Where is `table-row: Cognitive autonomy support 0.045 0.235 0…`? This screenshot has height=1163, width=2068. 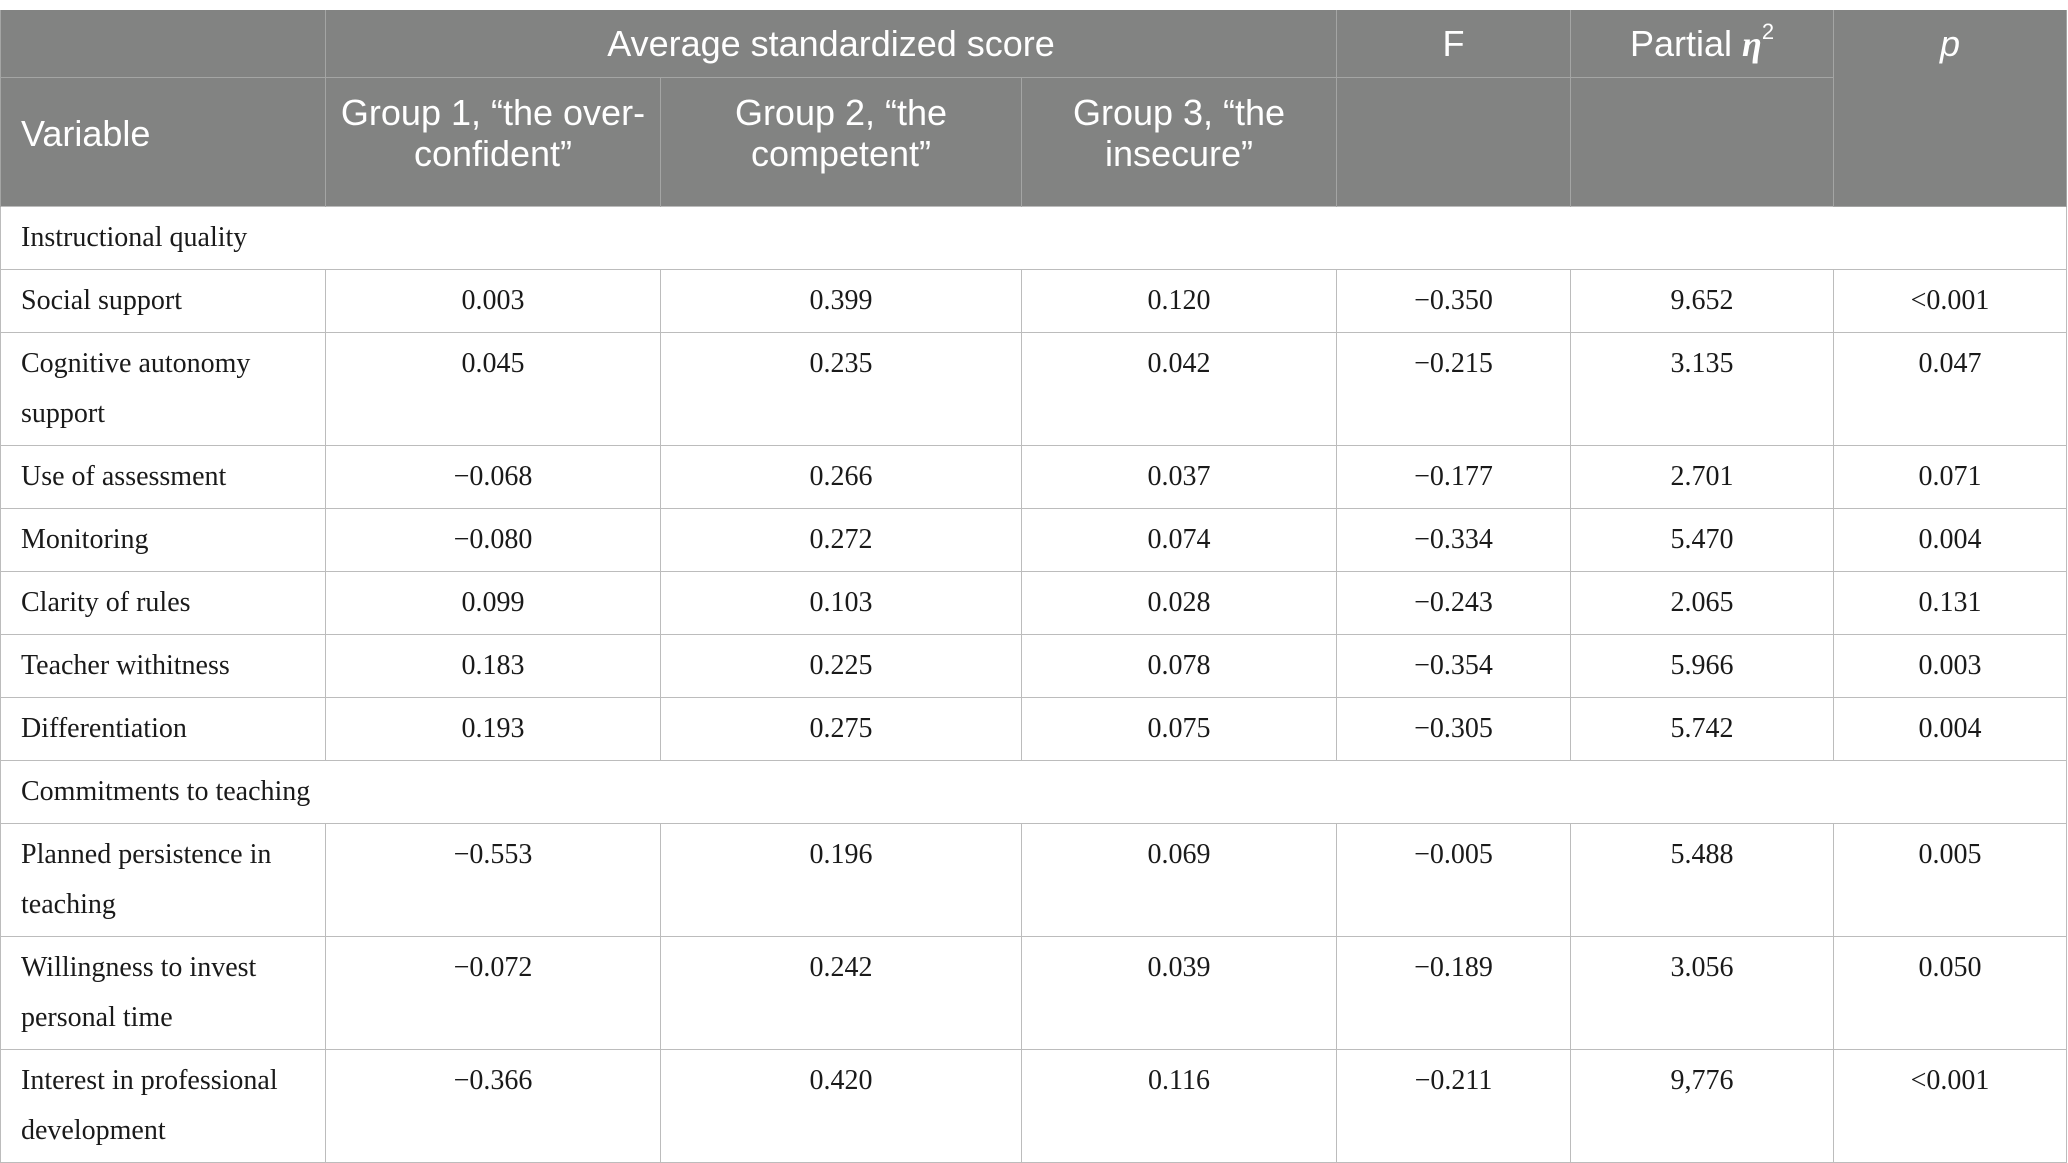
table-row: Cognitive autonomy support 0.045 0.235 0… is located at coordinates (1034, 389).